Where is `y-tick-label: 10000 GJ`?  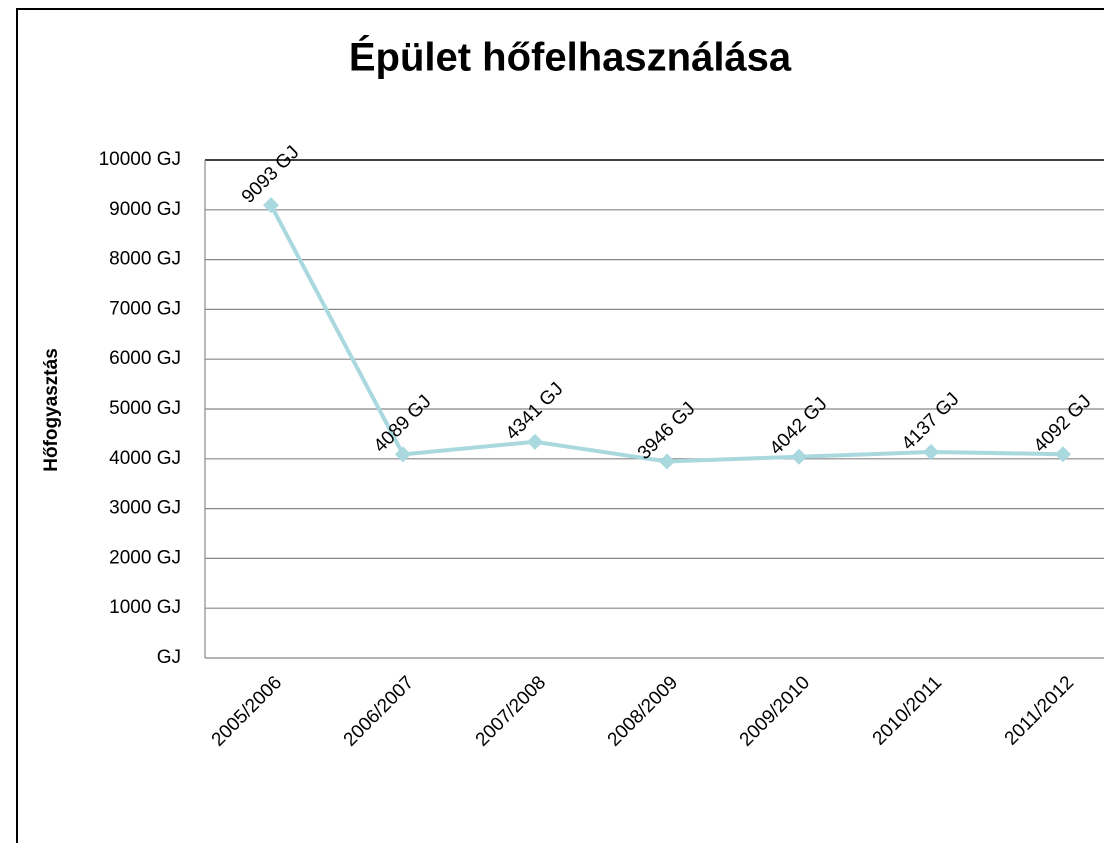
y-tick-label: 10000 GJ is located at coordinates (140, 159).